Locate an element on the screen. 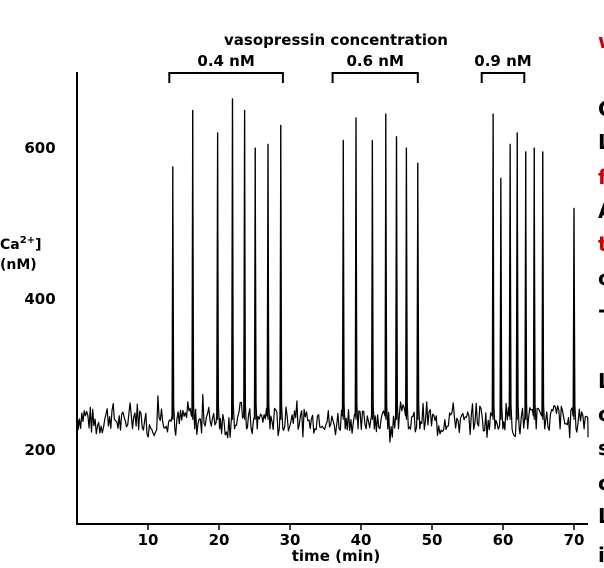 The width and height of the screenshot is (604, 568). period-label: 0.9 nM is located at coordinates (502, 61).